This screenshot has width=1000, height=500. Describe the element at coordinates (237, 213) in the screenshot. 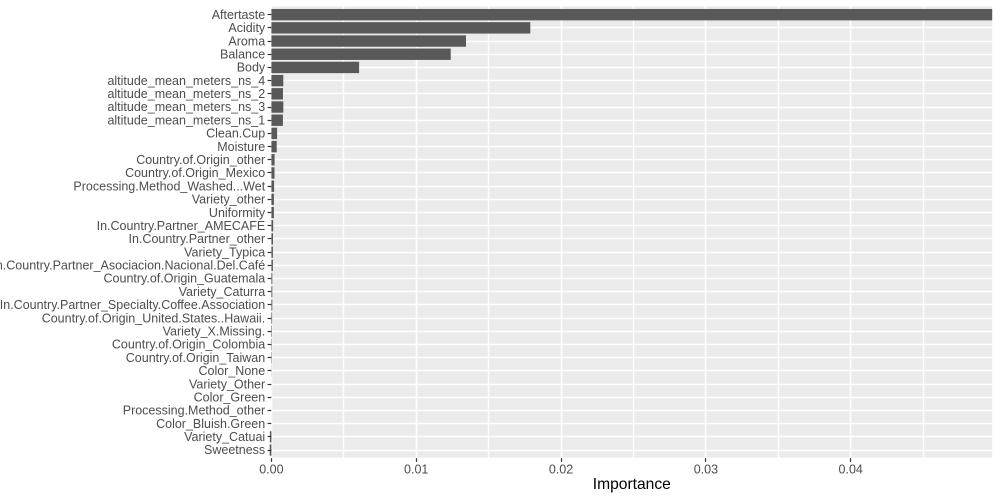

I see `svg-text: Uniformity` at that location.